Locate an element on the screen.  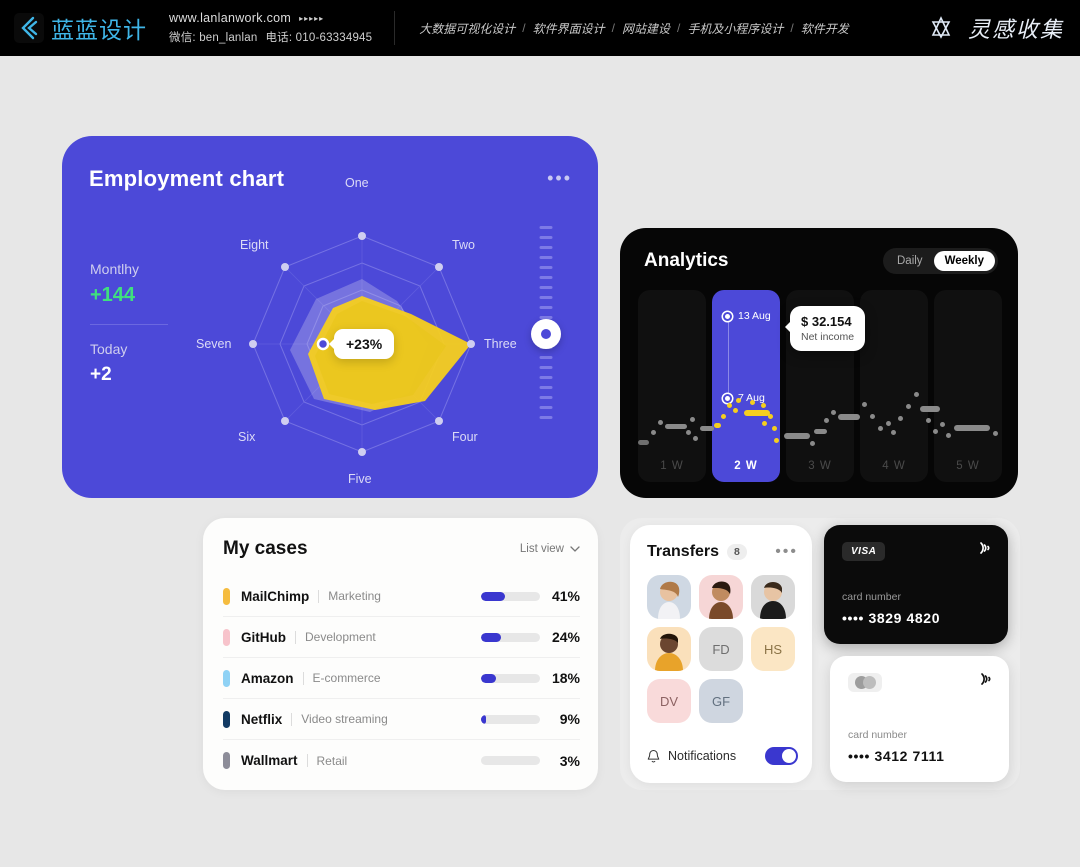
net-income-amount: $ 32.154 is located at coordinates (826, 321).